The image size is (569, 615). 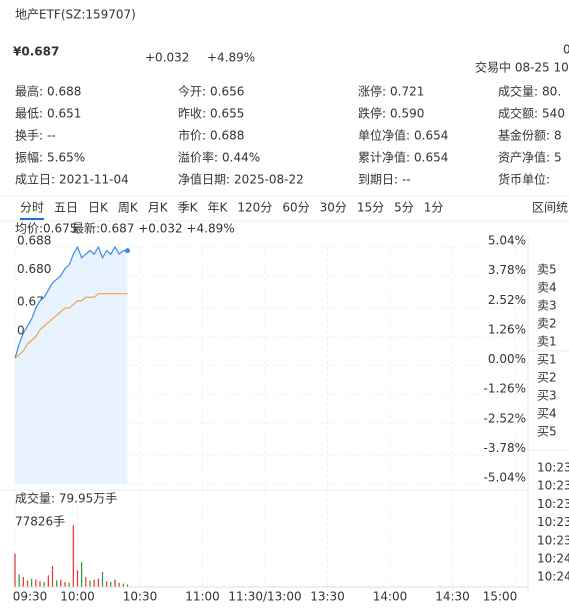 What do you see at coordinates (64, 114) in the screenshot?
I see `stat-value: 0.651` at bounding box center [64, 114].